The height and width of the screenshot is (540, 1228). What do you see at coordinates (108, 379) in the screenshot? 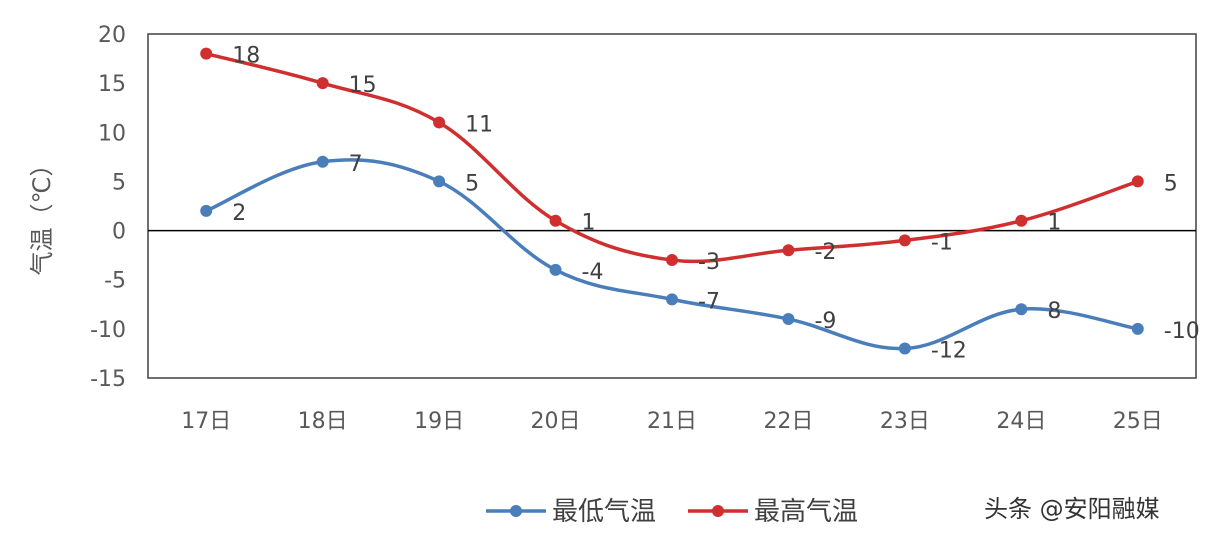
I see `y-tick-label: -15` at bounding box center [108, 379].